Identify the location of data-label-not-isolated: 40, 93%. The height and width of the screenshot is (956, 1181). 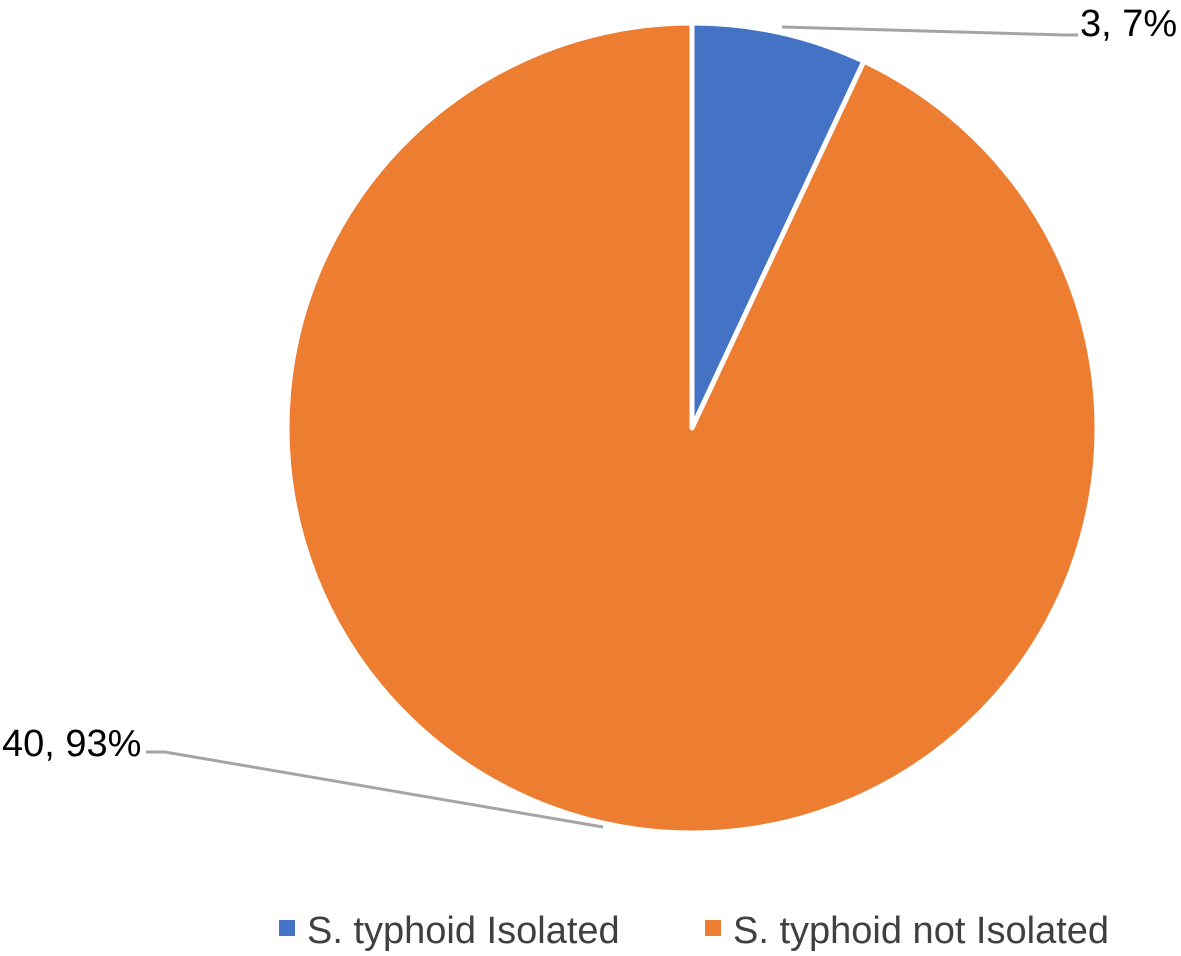
(71, 744).